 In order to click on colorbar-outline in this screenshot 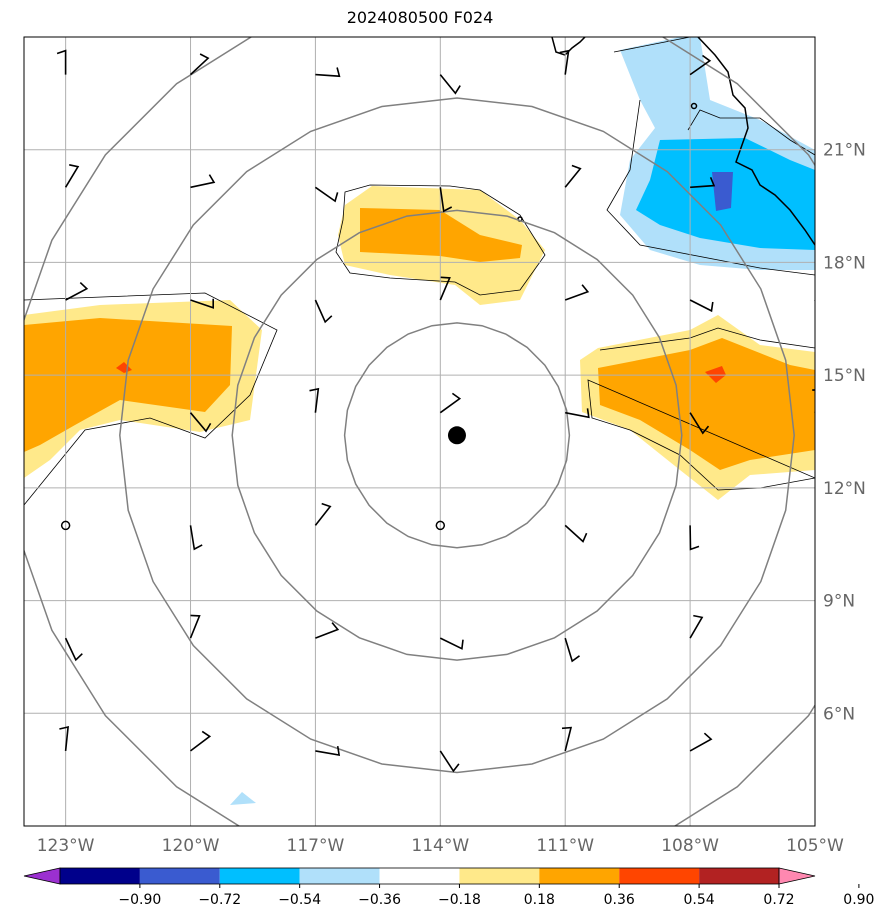, I will do `click(419, 876)`.